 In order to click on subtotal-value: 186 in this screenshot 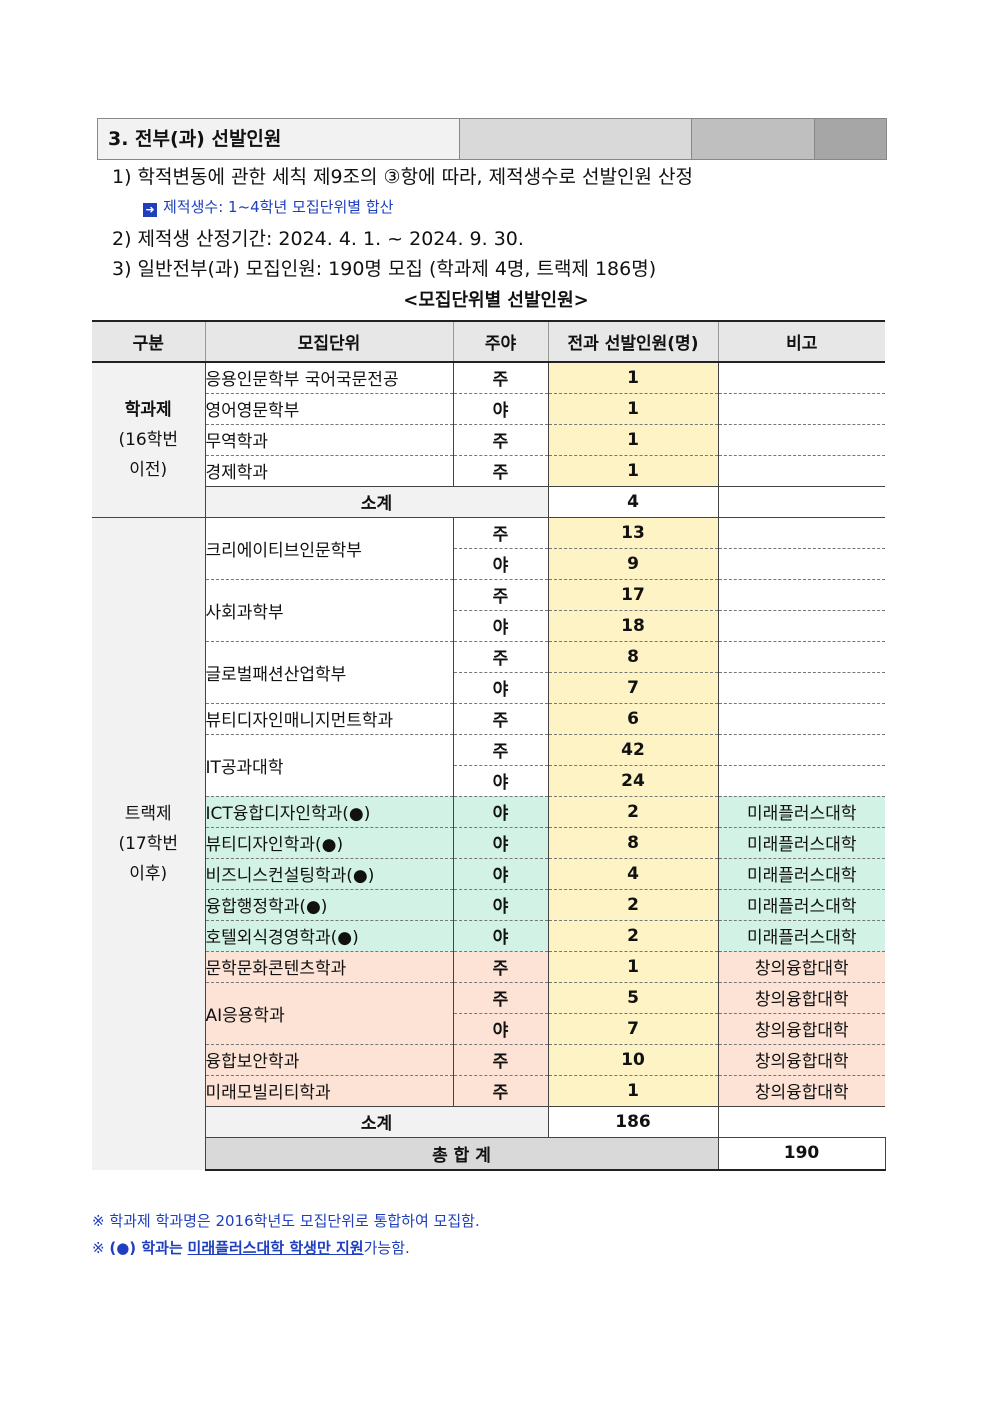, I will do `click(633, 1121)`.